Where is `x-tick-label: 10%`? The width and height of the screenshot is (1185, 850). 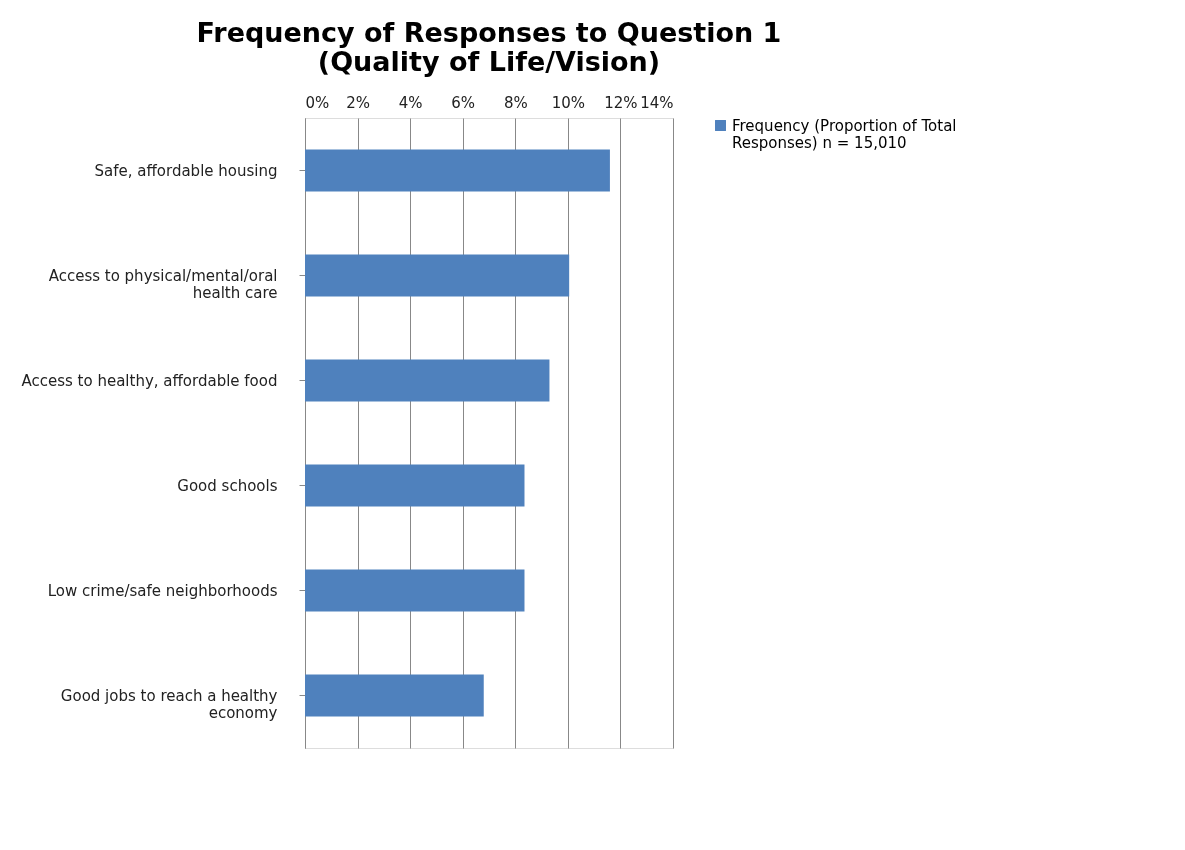
x-tick-label: 10% is located at coordinates (568, 102).